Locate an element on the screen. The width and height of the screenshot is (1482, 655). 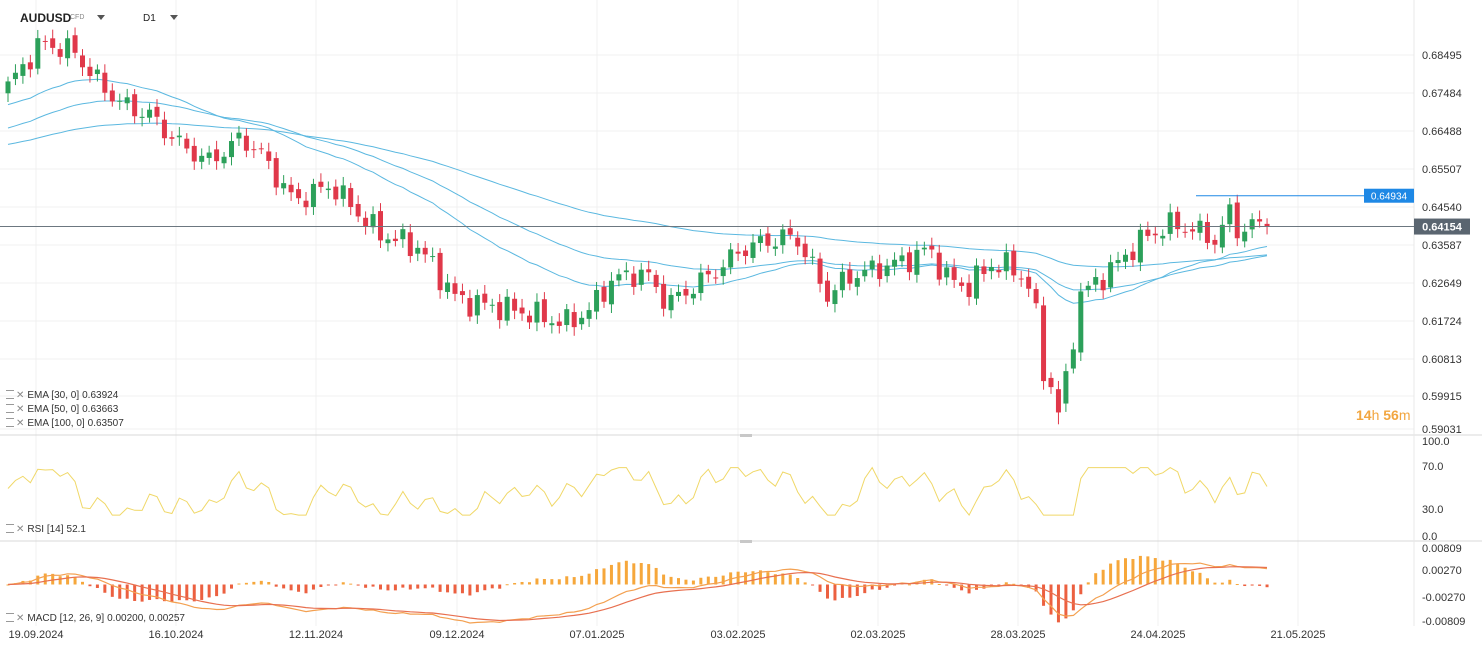
timeframe-dropdown-icon is located at coordinates (174, 17).